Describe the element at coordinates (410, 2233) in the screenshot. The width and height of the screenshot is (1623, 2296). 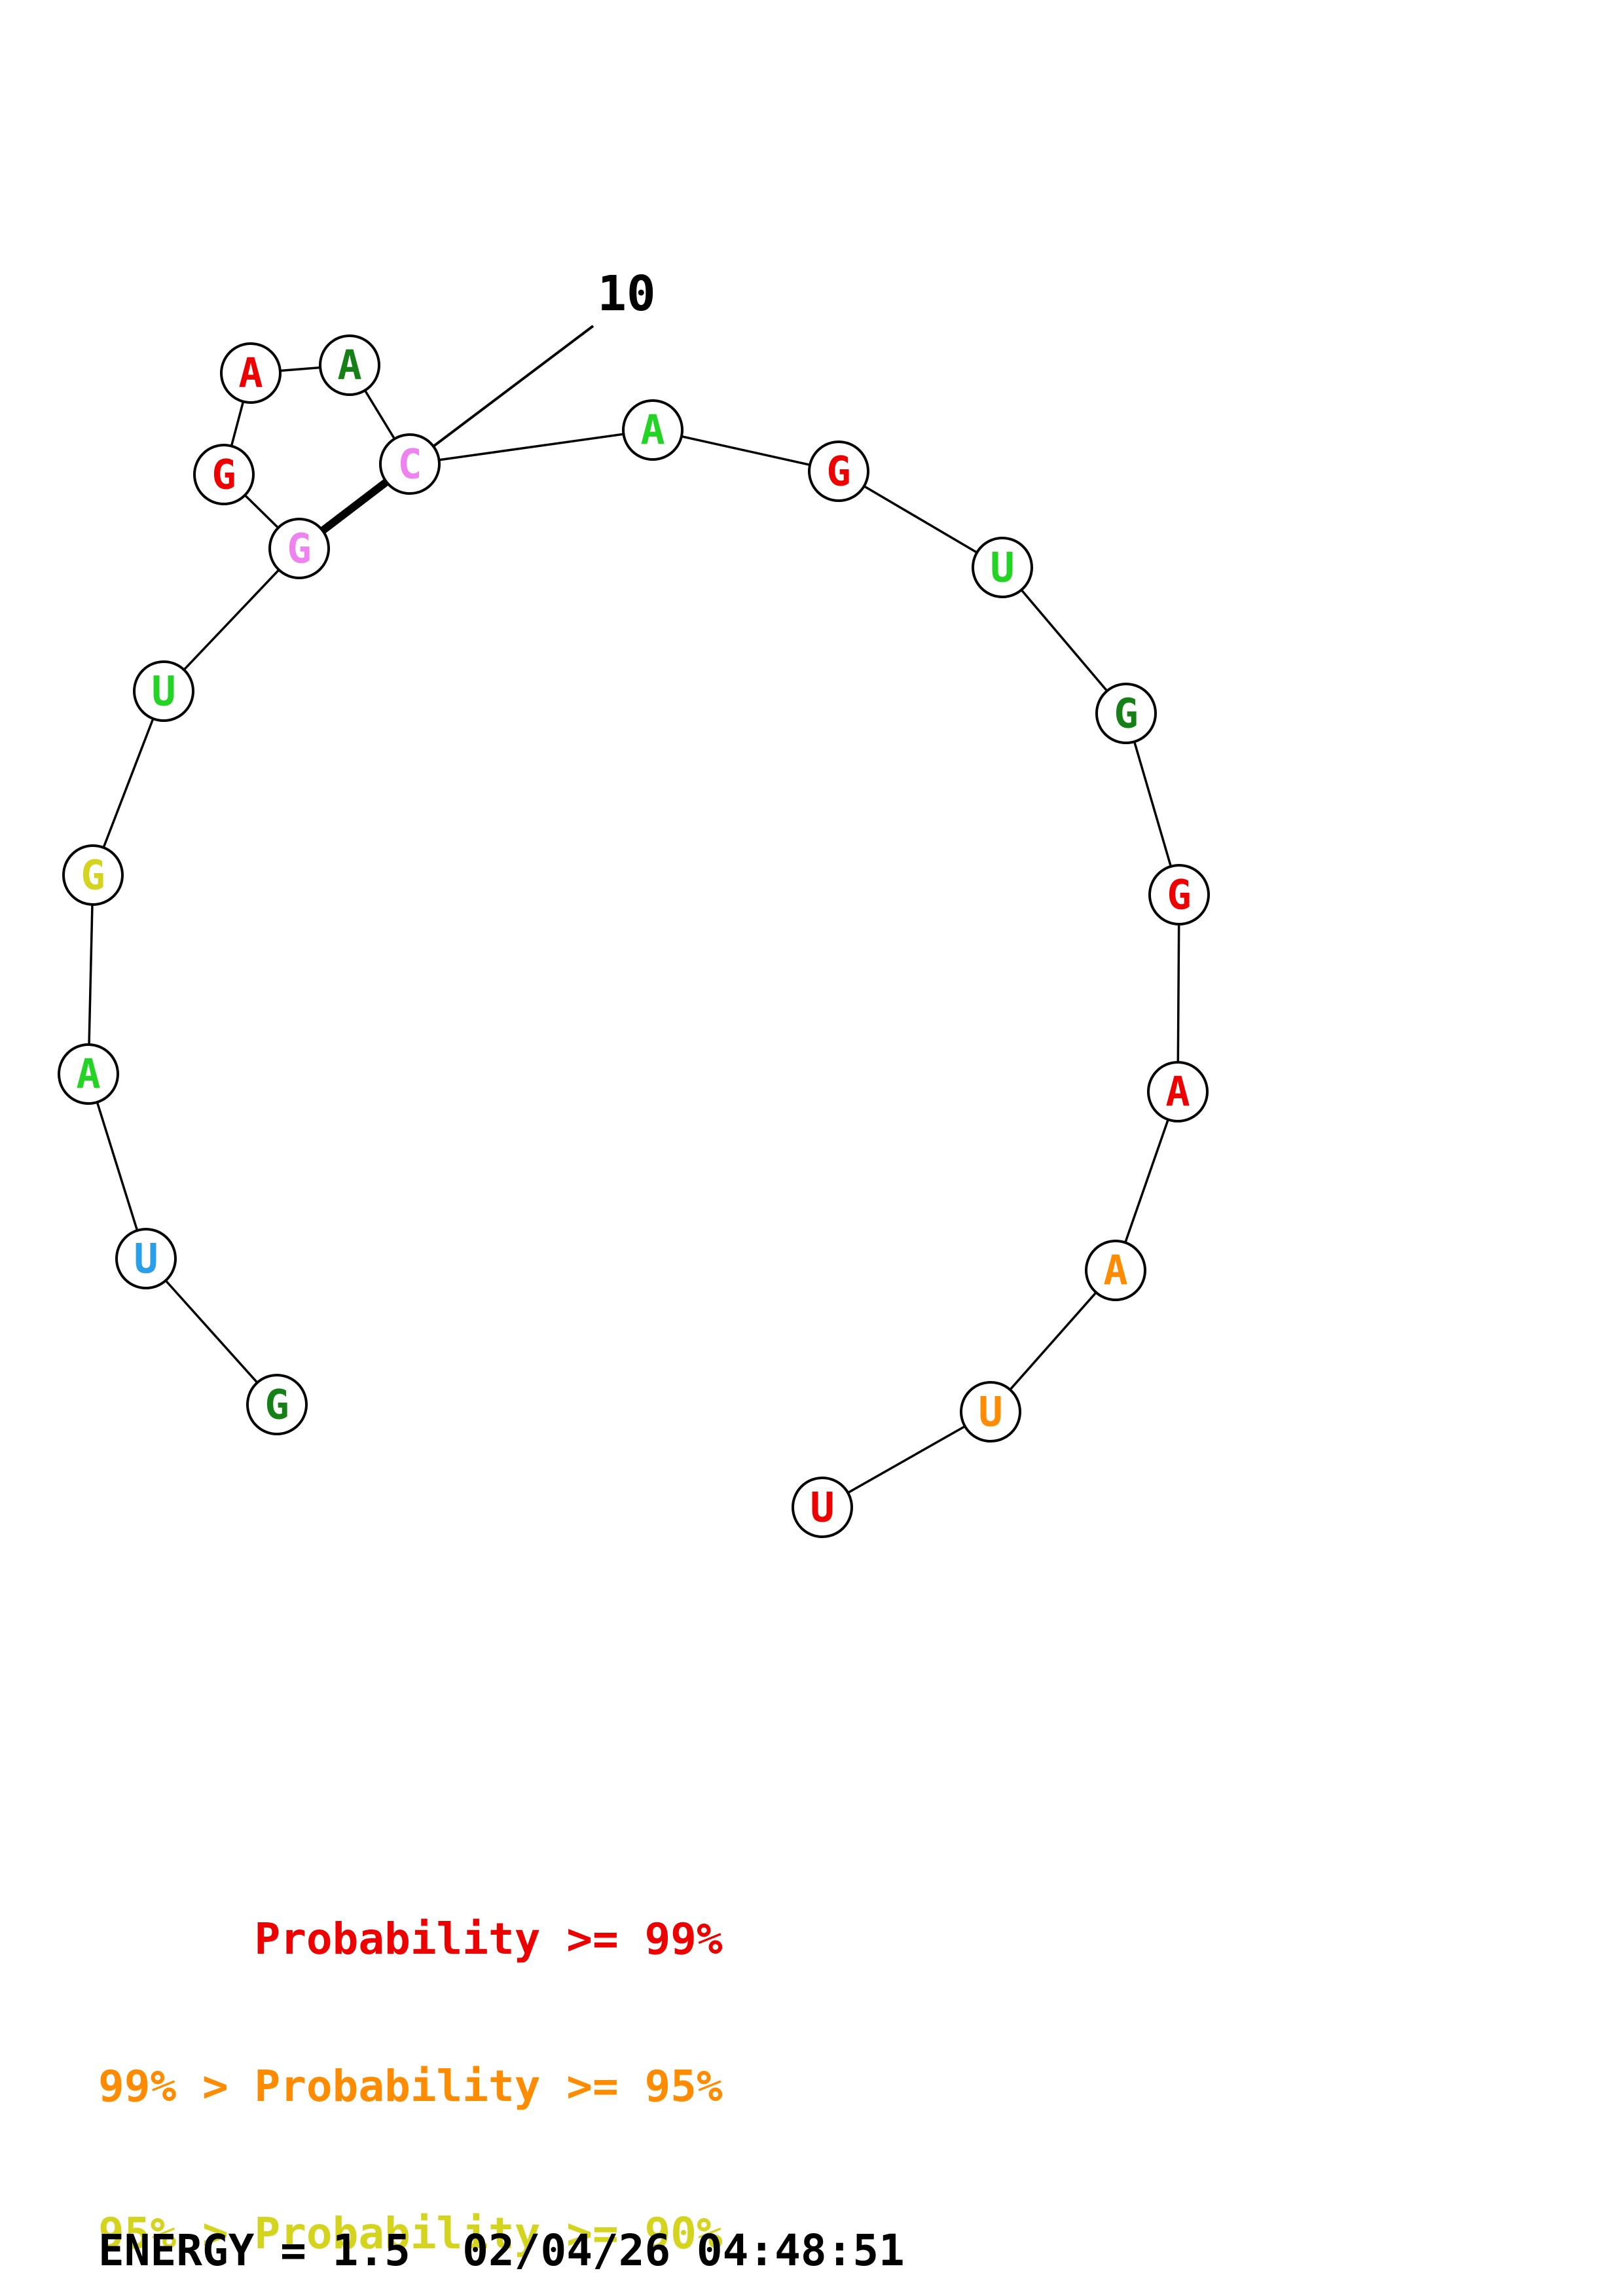
I see `legend-line-3: 95% > Probability >= 90%` at that location.